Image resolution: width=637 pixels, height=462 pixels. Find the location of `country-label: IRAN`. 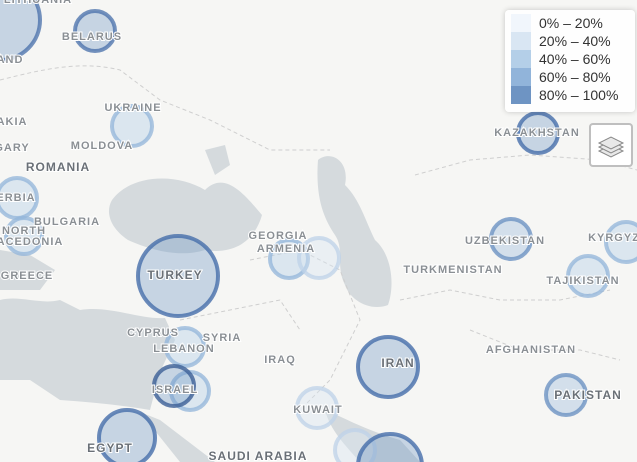

country-label: IRAN is located at coordinates (397, 363).